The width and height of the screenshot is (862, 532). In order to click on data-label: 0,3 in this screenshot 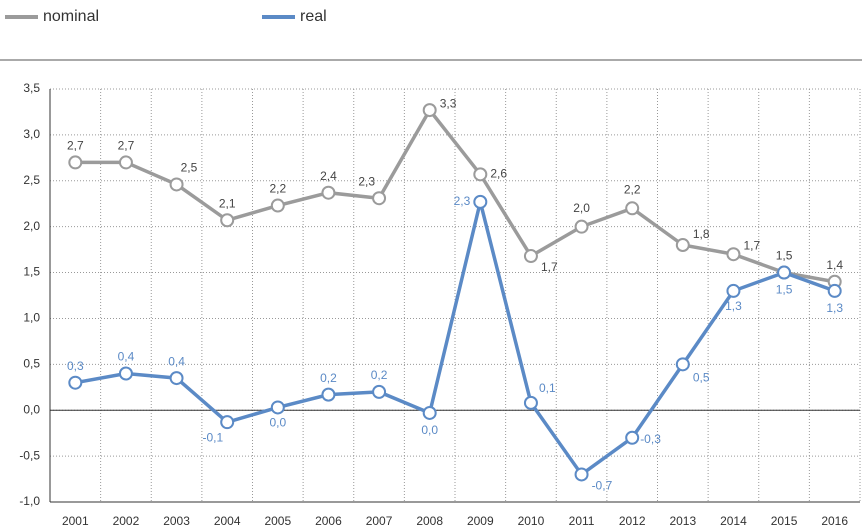, I will do `click(75, 366)`.